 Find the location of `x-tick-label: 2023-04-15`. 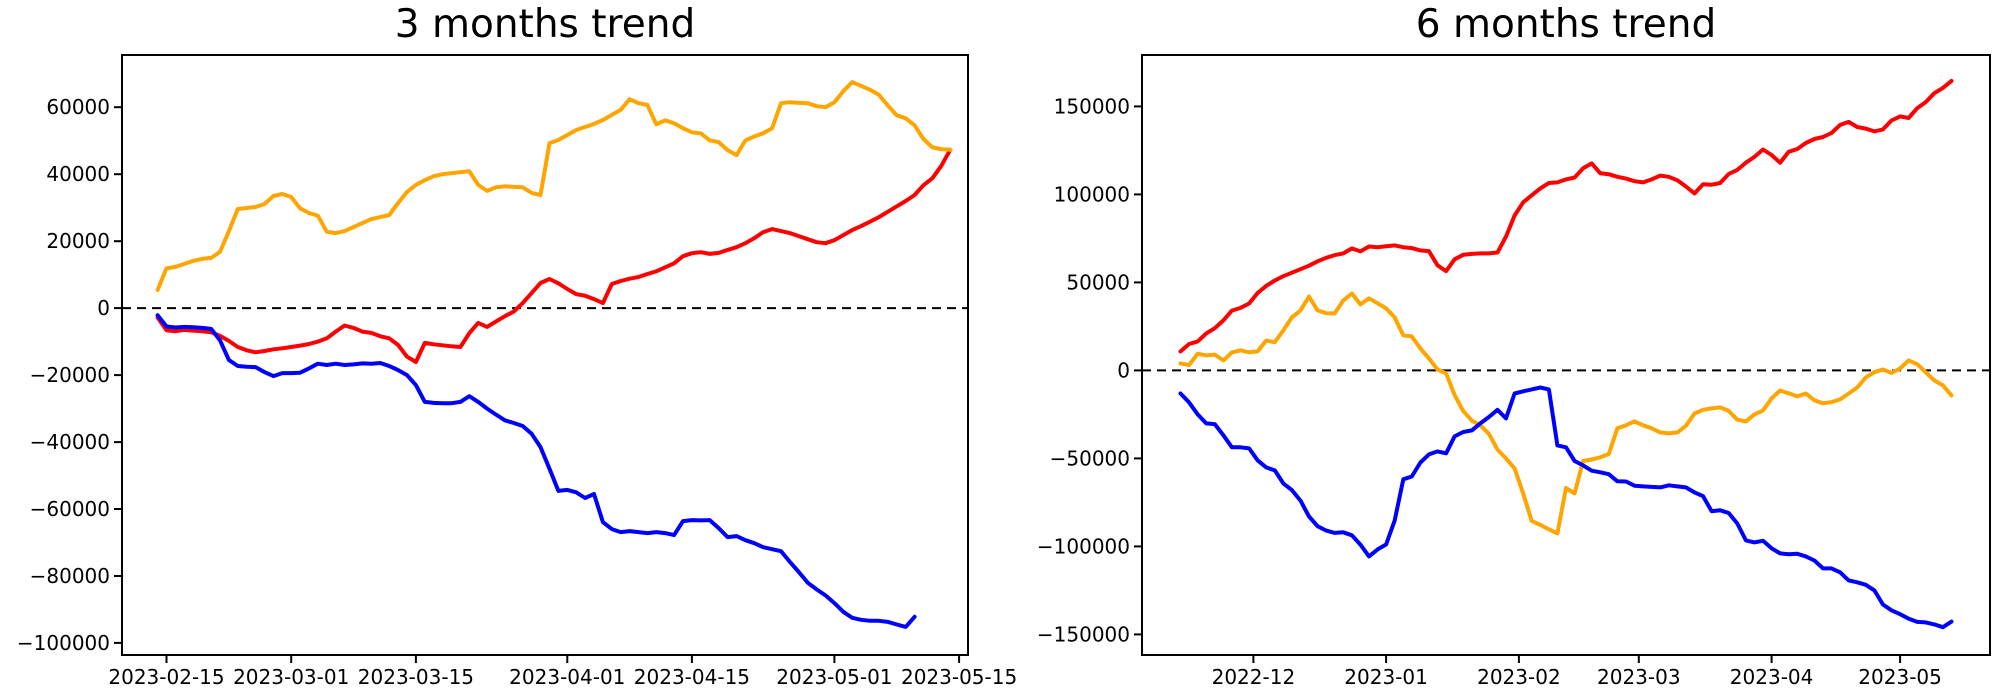

x-tick-label: 2023-04-15 is located at coordinates (692, 677).